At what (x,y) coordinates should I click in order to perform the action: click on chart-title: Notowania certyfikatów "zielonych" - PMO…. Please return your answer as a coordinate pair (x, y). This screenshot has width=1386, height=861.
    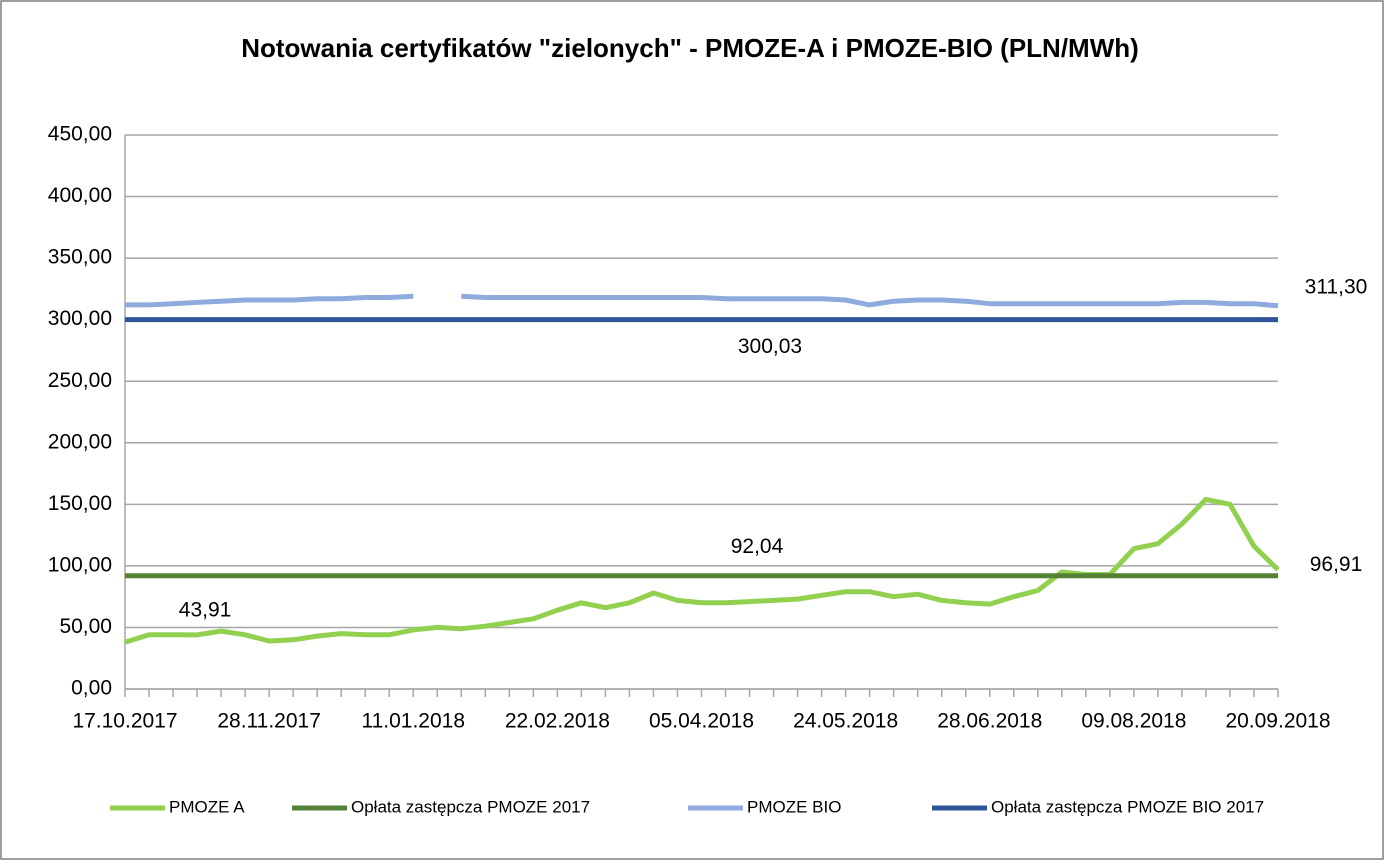
    Looking at the image, I should click on (690, 48).